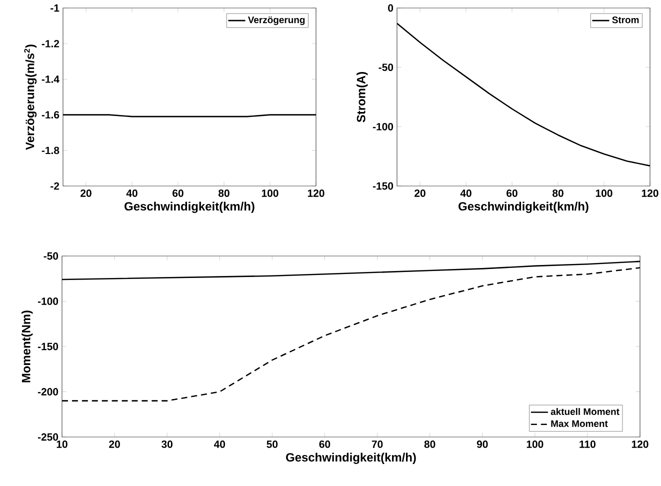 The width and height of the screenshot is (661, 486). I want to click on y-tick-label: -2, so click(55, 186).